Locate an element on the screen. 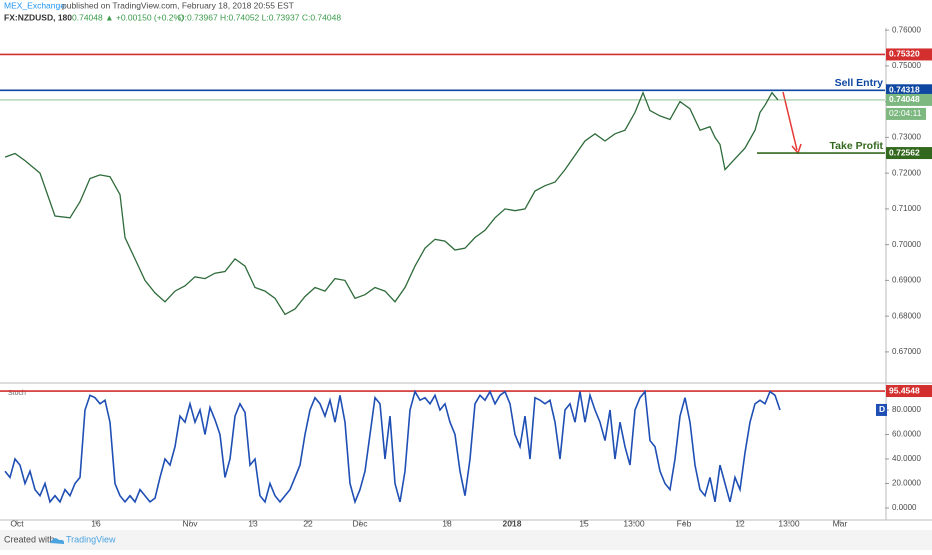 The image size is (932, 555). x-tick-label: 18 is located at coordinates (447, 523).